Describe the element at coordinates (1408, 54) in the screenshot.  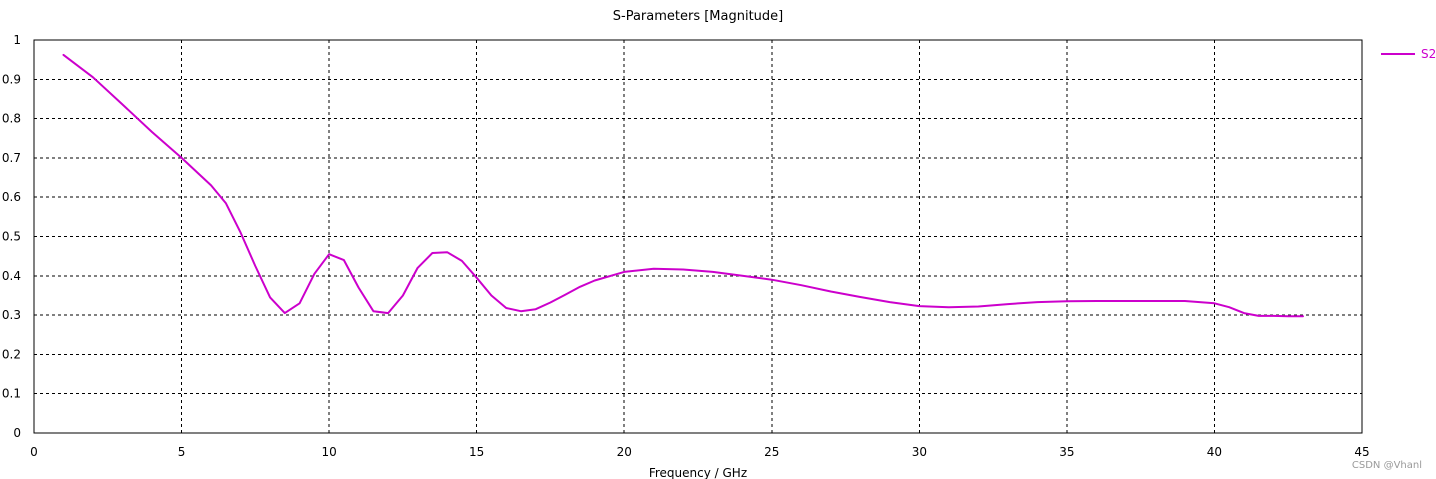
I see `legend: S2` at that location.